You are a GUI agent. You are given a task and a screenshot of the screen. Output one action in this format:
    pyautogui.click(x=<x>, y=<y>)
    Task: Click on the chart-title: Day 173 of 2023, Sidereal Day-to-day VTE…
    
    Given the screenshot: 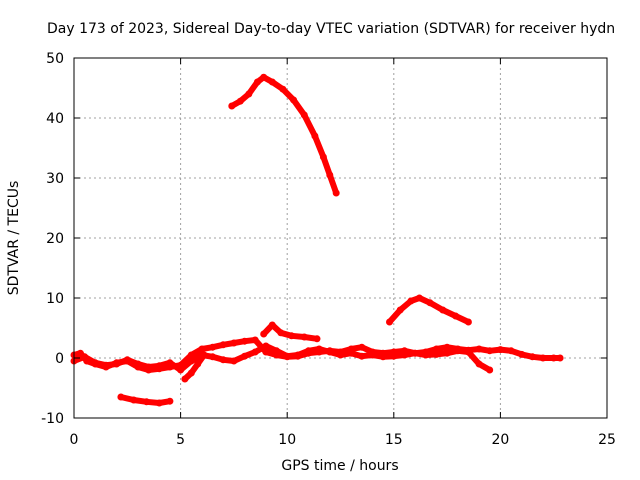 What is the action you would take?
    pyautogui.click(x=331, y=29)
    